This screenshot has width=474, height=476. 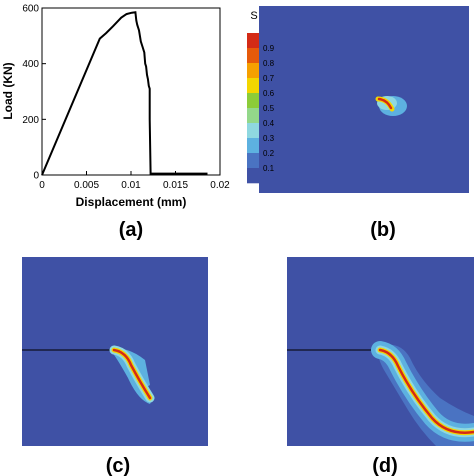 What do you see at coordinates (269, 138) in the screenshot?
I see `colorbar-tick-label: 0.3` at bounding box center [269, 138].